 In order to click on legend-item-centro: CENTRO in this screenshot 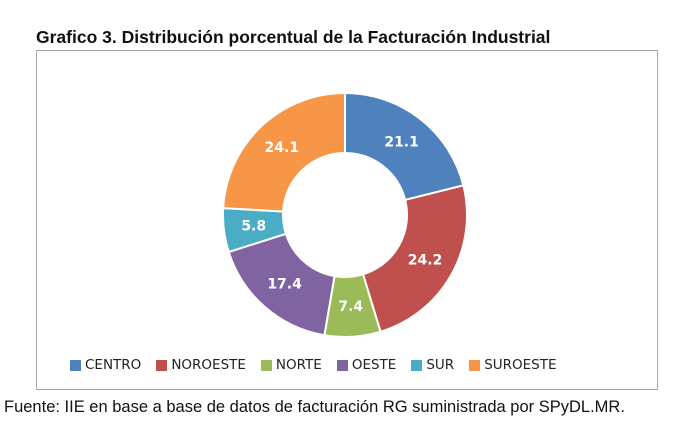, I will do `click(105, 365)`.